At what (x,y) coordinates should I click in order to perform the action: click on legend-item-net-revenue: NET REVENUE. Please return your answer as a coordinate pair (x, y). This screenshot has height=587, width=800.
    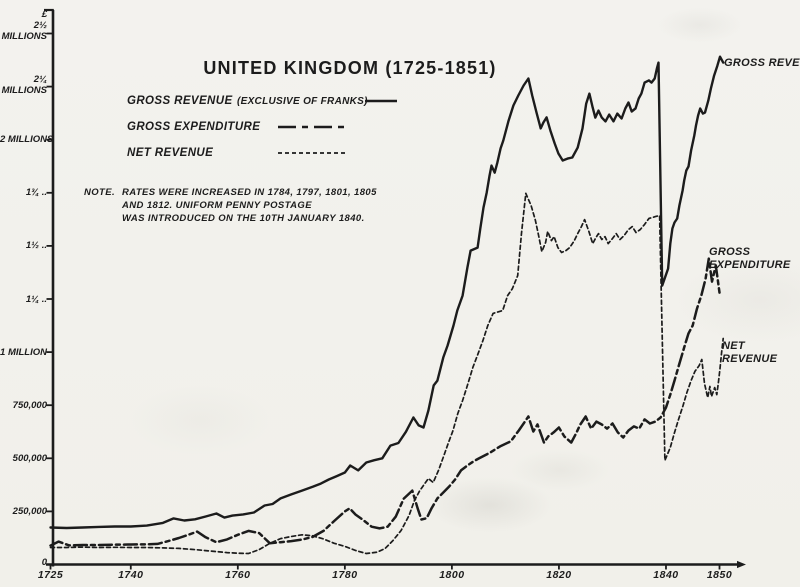
    Looking at the image, I should click on (170, 152).